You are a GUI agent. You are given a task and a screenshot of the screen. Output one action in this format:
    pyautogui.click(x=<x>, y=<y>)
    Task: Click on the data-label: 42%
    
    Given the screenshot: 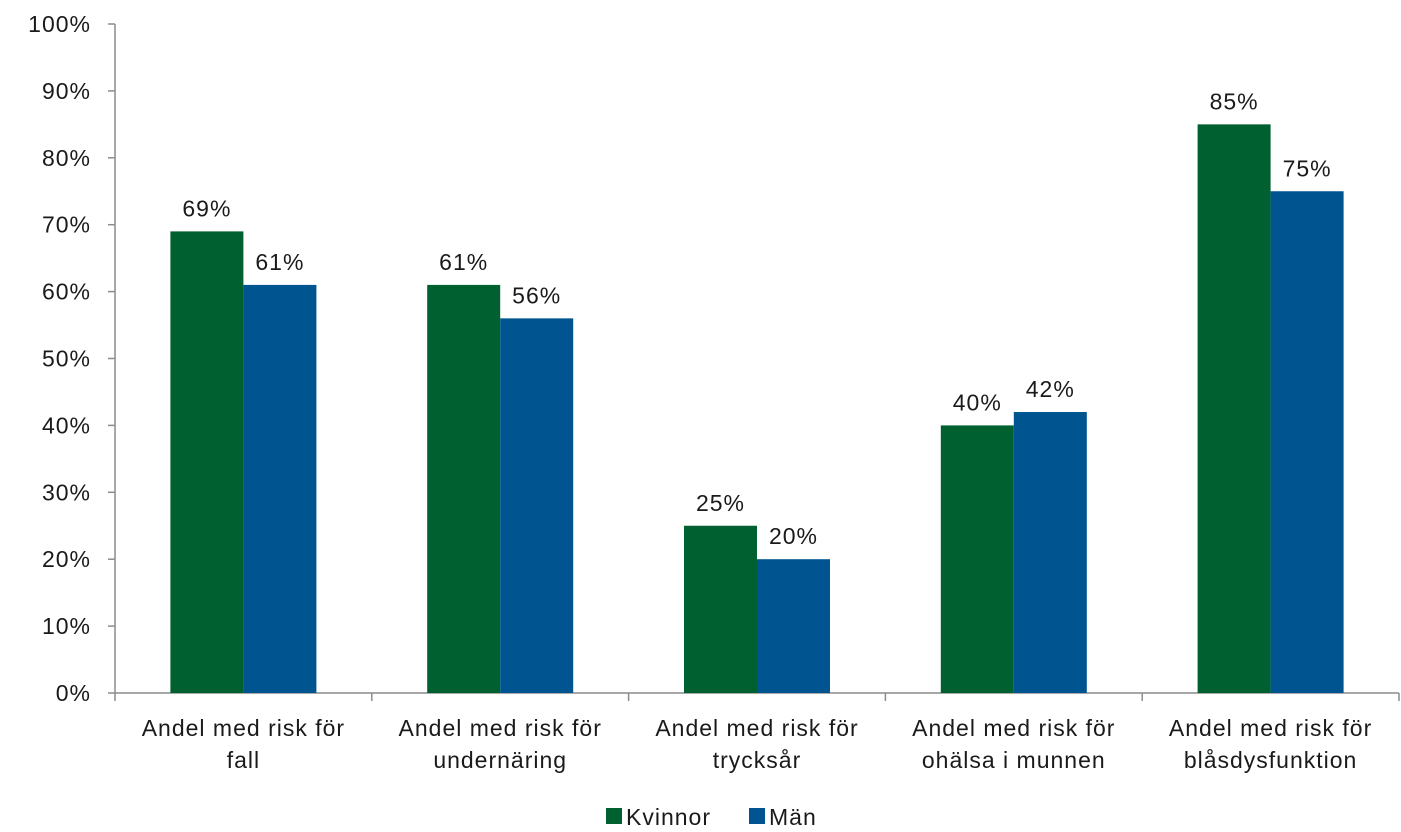 What is the action you would take?
    pyautogui.click(x=1050, y=389)
    